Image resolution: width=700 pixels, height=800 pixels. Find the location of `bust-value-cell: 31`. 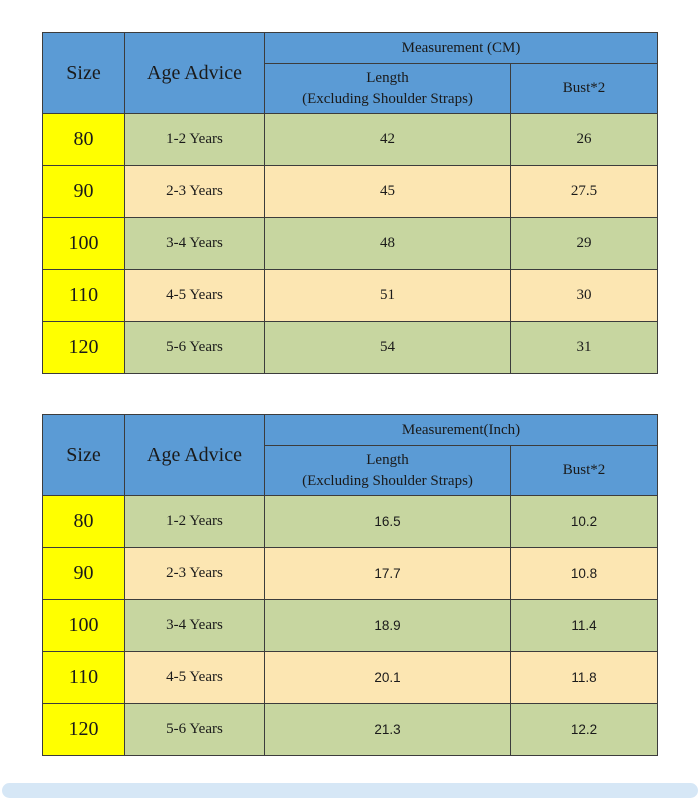

bust-value-cell: 31 is located at coordinates (584, 347).